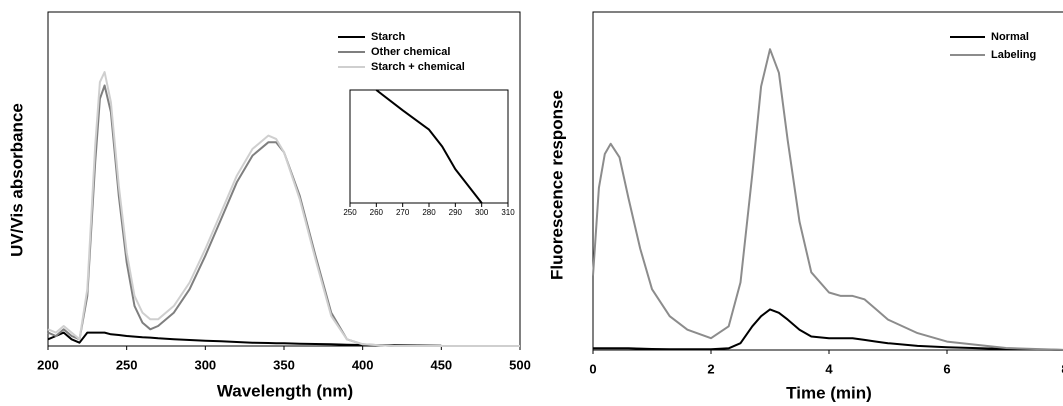 This screenshot has height=406, width=1063. Describe the element at coordinates (418, 67) in the screenshot. I see `legend-label: Starch + chemical` at that location.